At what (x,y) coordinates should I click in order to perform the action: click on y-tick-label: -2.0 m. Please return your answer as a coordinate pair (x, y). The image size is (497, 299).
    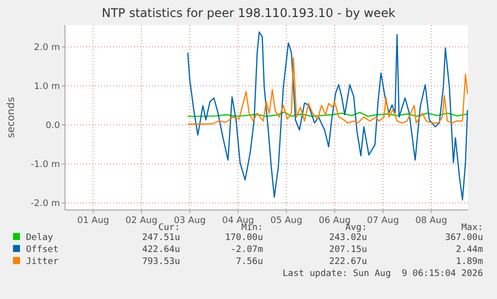
    Looking at the image, I should click on (45, 204).